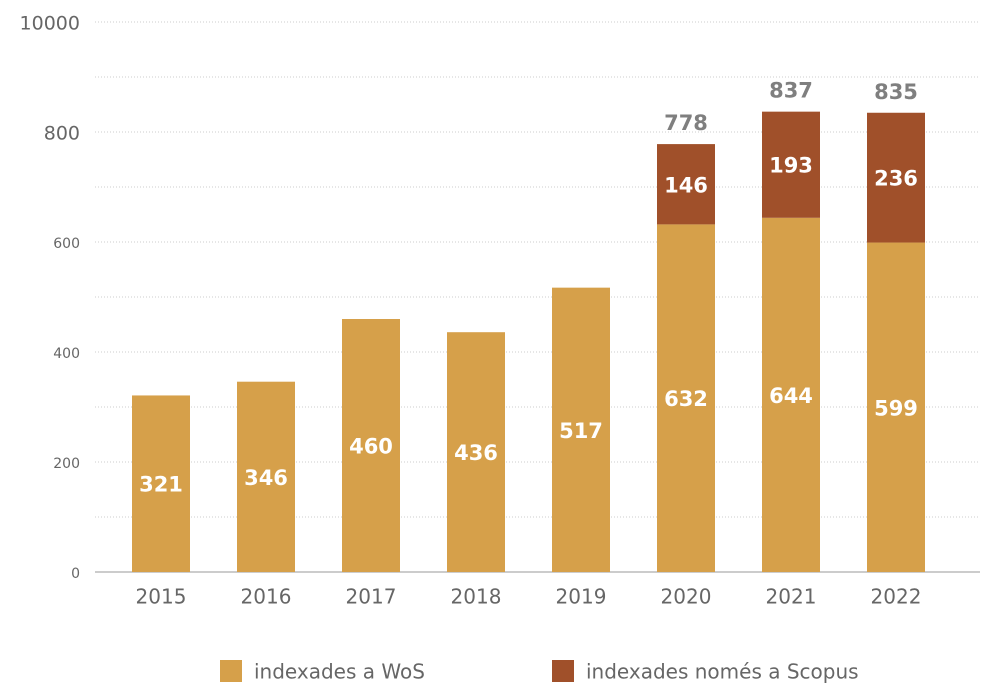 Image resolution: width=1004 pixels, height=685 pixels. I want to click on legend-label: indexades només a Scopus, so click(722, 672).